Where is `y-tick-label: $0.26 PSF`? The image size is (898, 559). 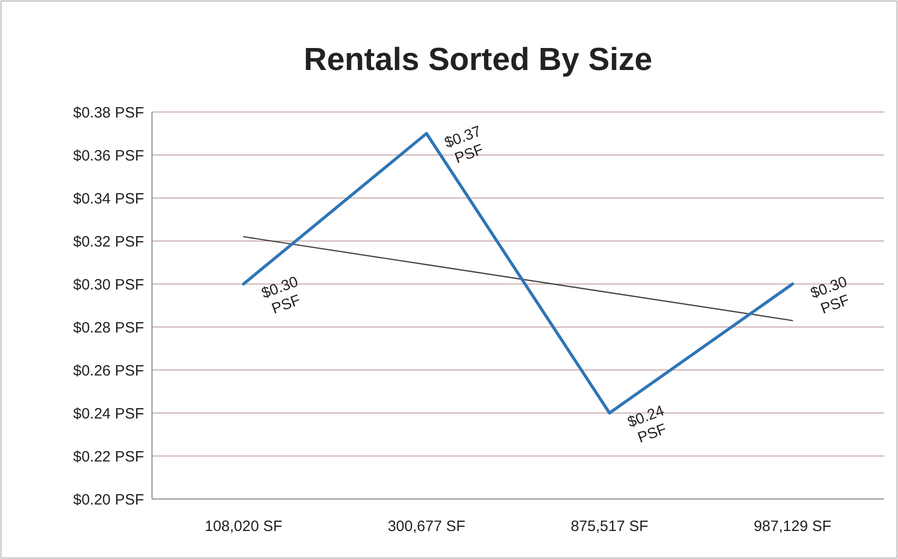
y-tick-label: $0.26 PSF is located at coordinates (108, 371).